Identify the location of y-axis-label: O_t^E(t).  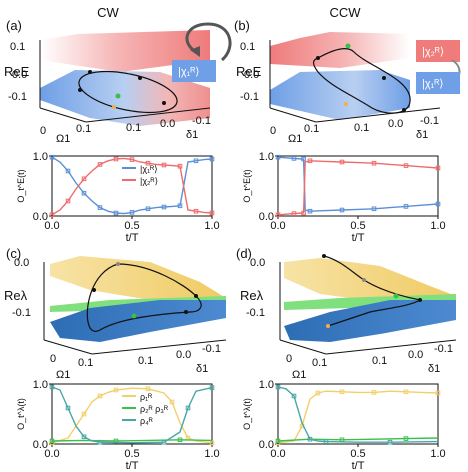
(21, 185).